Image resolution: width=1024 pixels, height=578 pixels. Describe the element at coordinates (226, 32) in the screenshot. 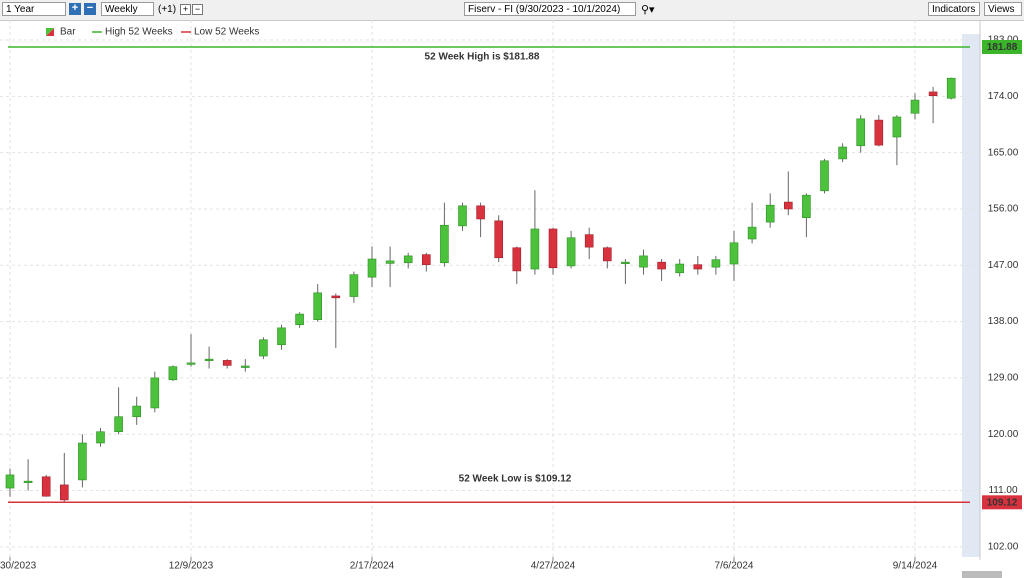

I see `legend-label: Low 52 Weeks` at that location.